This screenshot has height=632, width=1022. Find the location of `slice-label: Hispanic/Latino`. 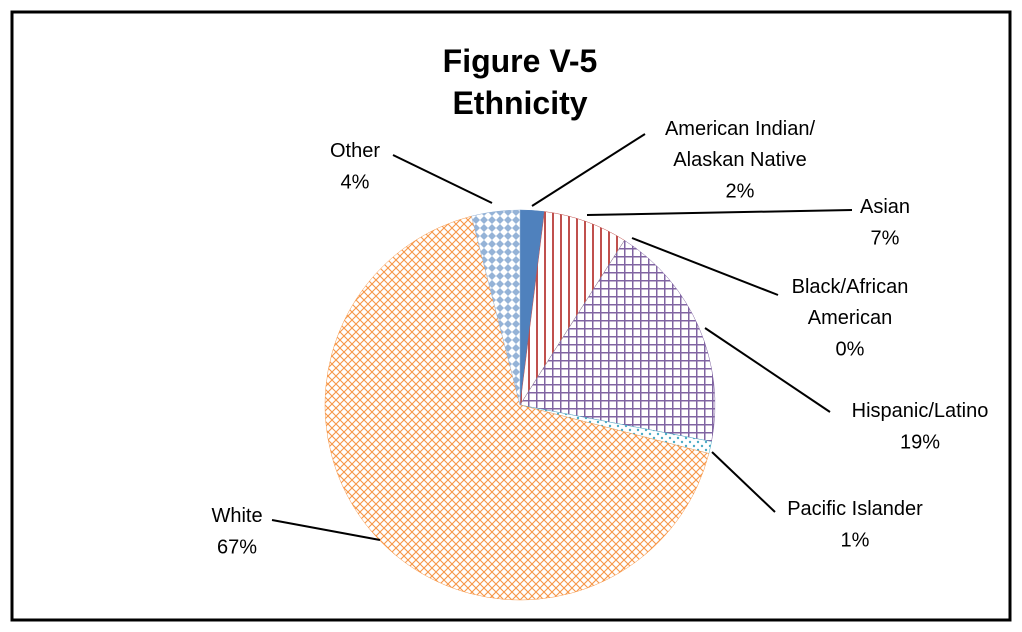

slice-label: Hispanic/Latino is located at coordinates (920, 411).